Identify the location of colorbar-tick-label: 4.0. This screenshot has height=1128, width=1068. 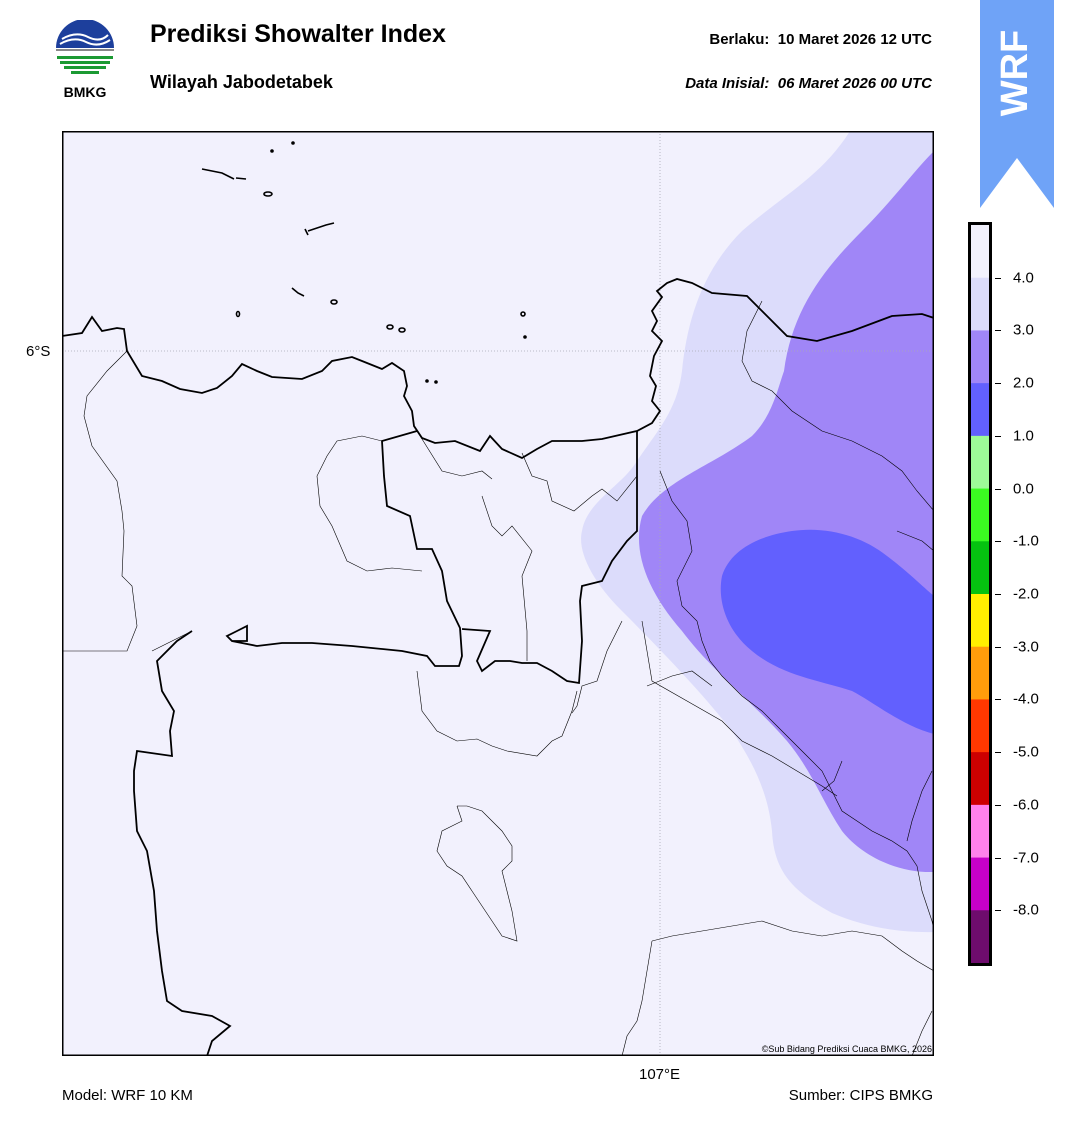
(1023, 278).